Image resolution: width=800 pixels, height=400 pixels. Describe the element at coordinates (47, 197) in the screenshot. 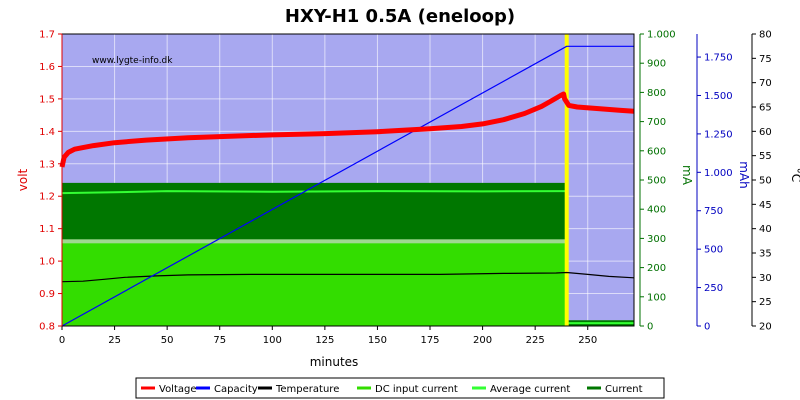

I see `volt-tick-label: 1.2` at that location.